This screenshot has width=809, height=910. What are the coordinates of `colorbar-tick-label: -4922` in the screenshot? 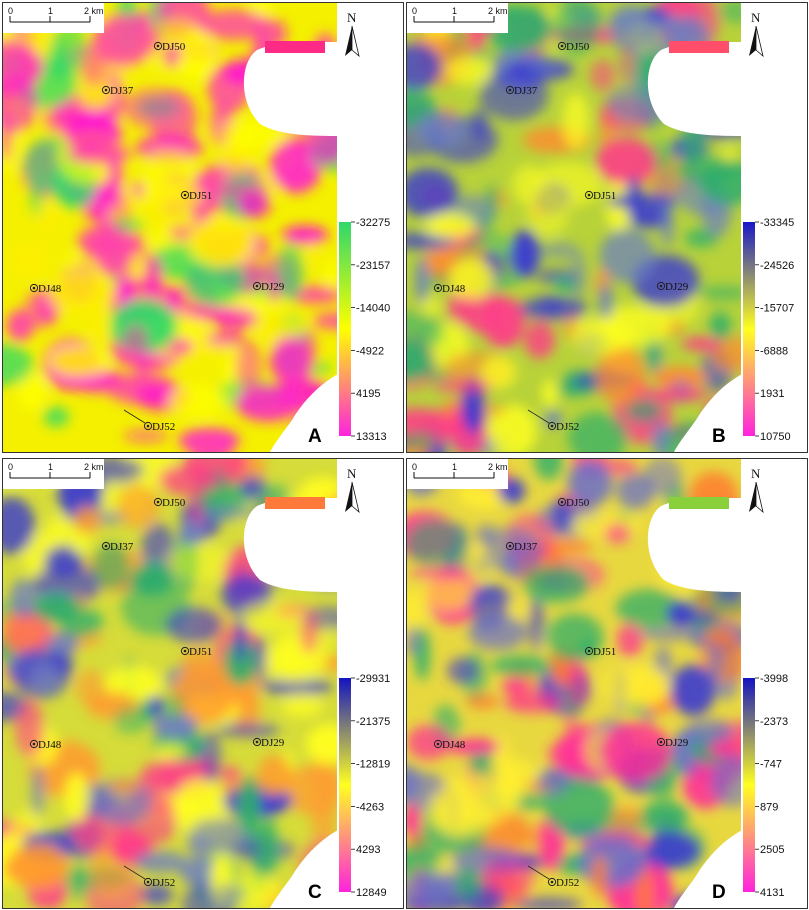 It's located at (370, 351).